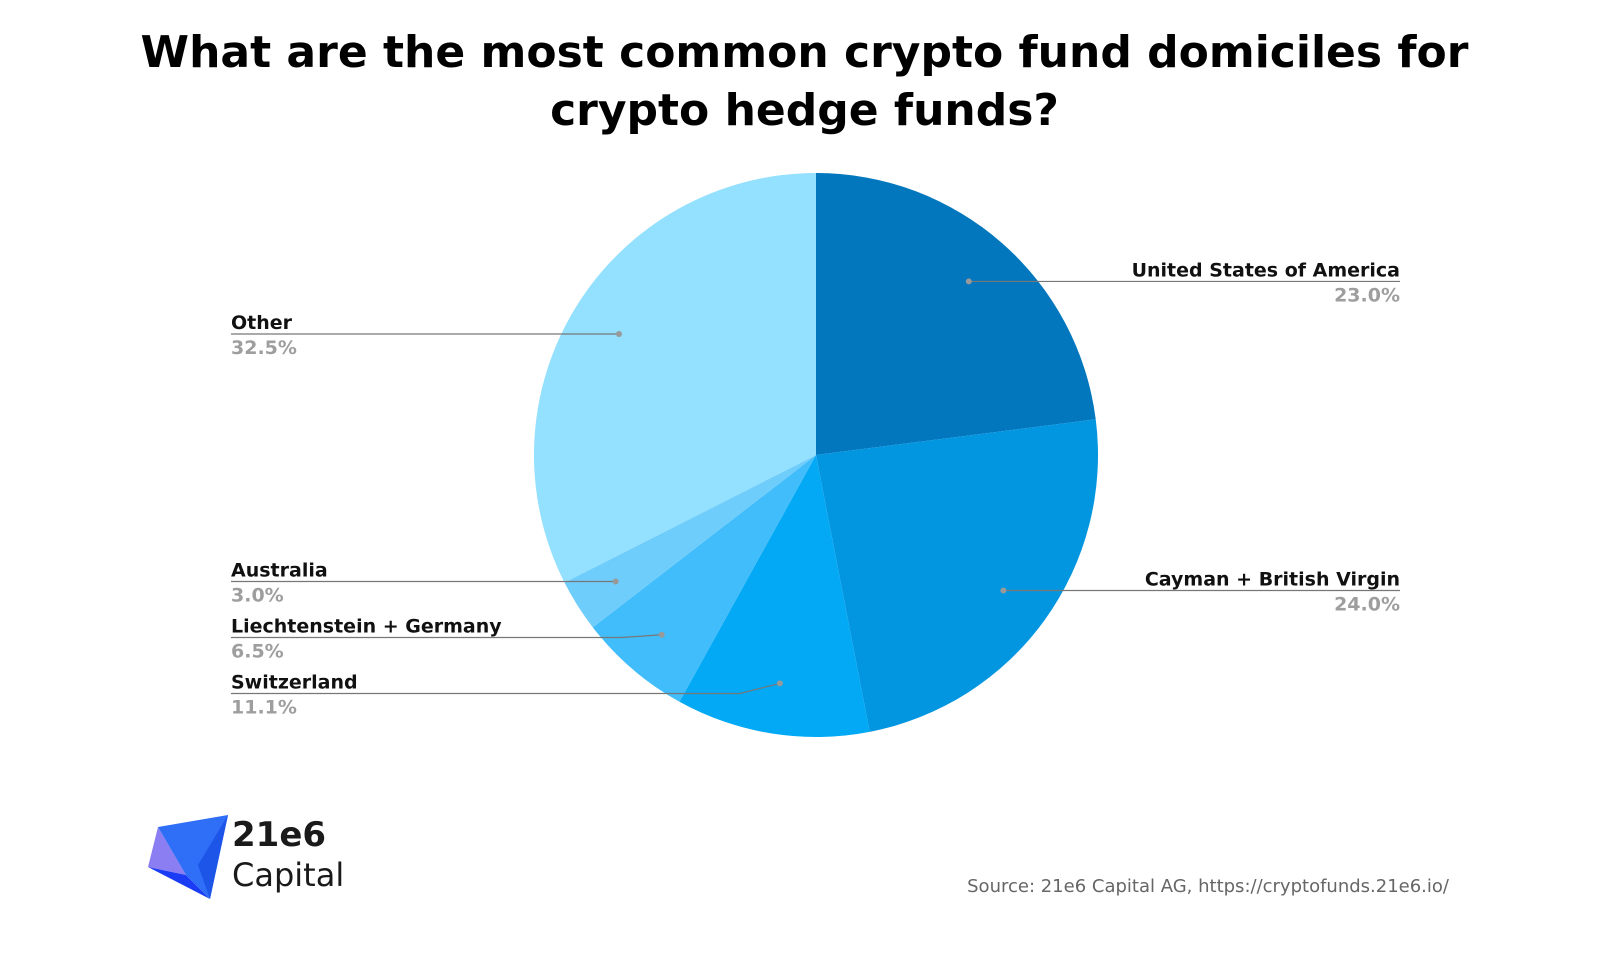 Image resolution: width=1609 pixels, height=954 pixels. I want to click on leader-dot-switzerland, so click(779, 683).